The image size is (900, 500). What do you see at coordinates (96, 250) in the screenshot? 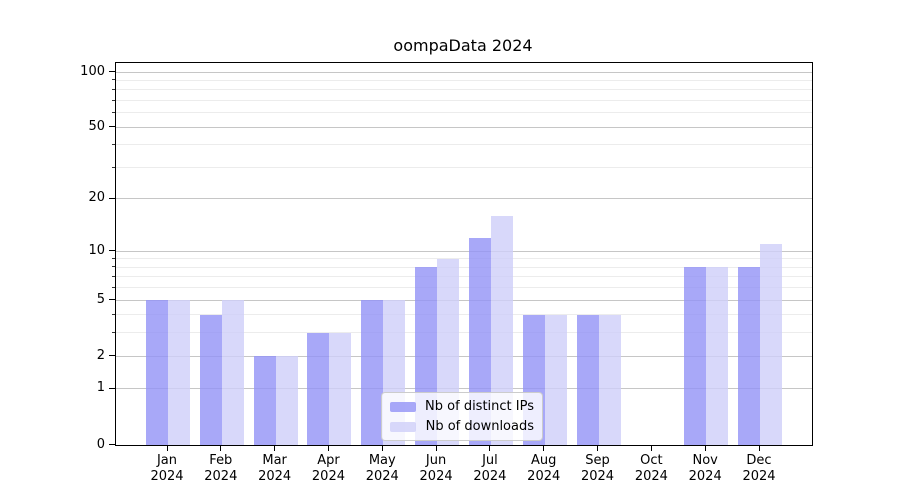
I see `y-tick-label: 10` at bounding box center [96, 250].